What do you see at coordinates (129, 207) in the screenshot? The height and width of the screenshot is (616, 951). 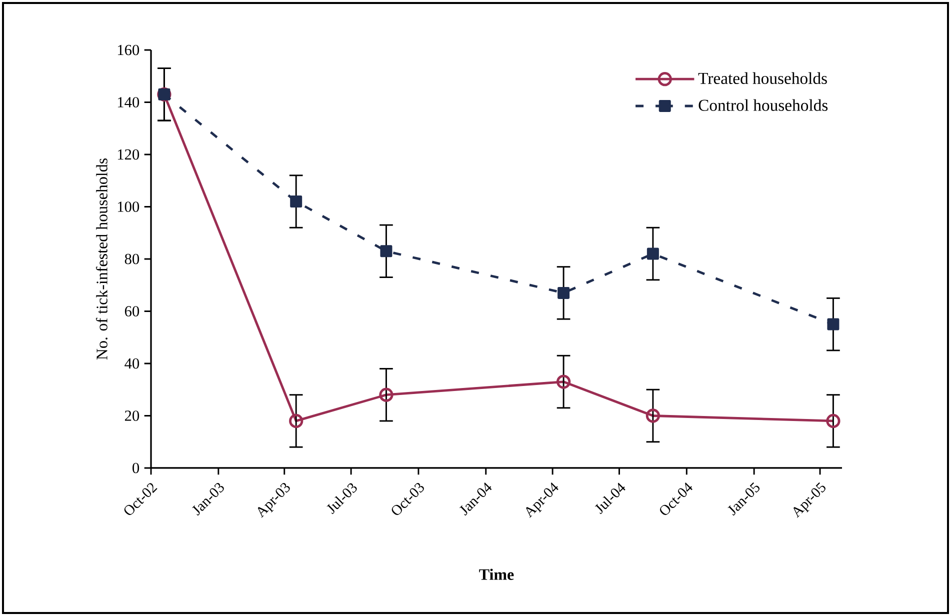 I see `y-tick-label: 100` at bounding box center [129, 207].